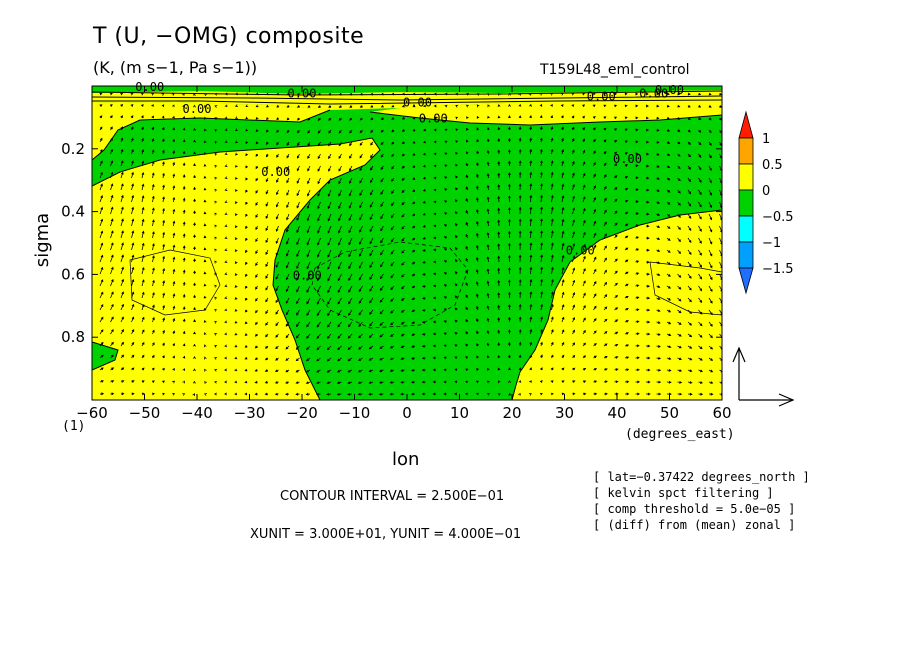  I want to click on colorbar-label: 1, so click(766, 139).